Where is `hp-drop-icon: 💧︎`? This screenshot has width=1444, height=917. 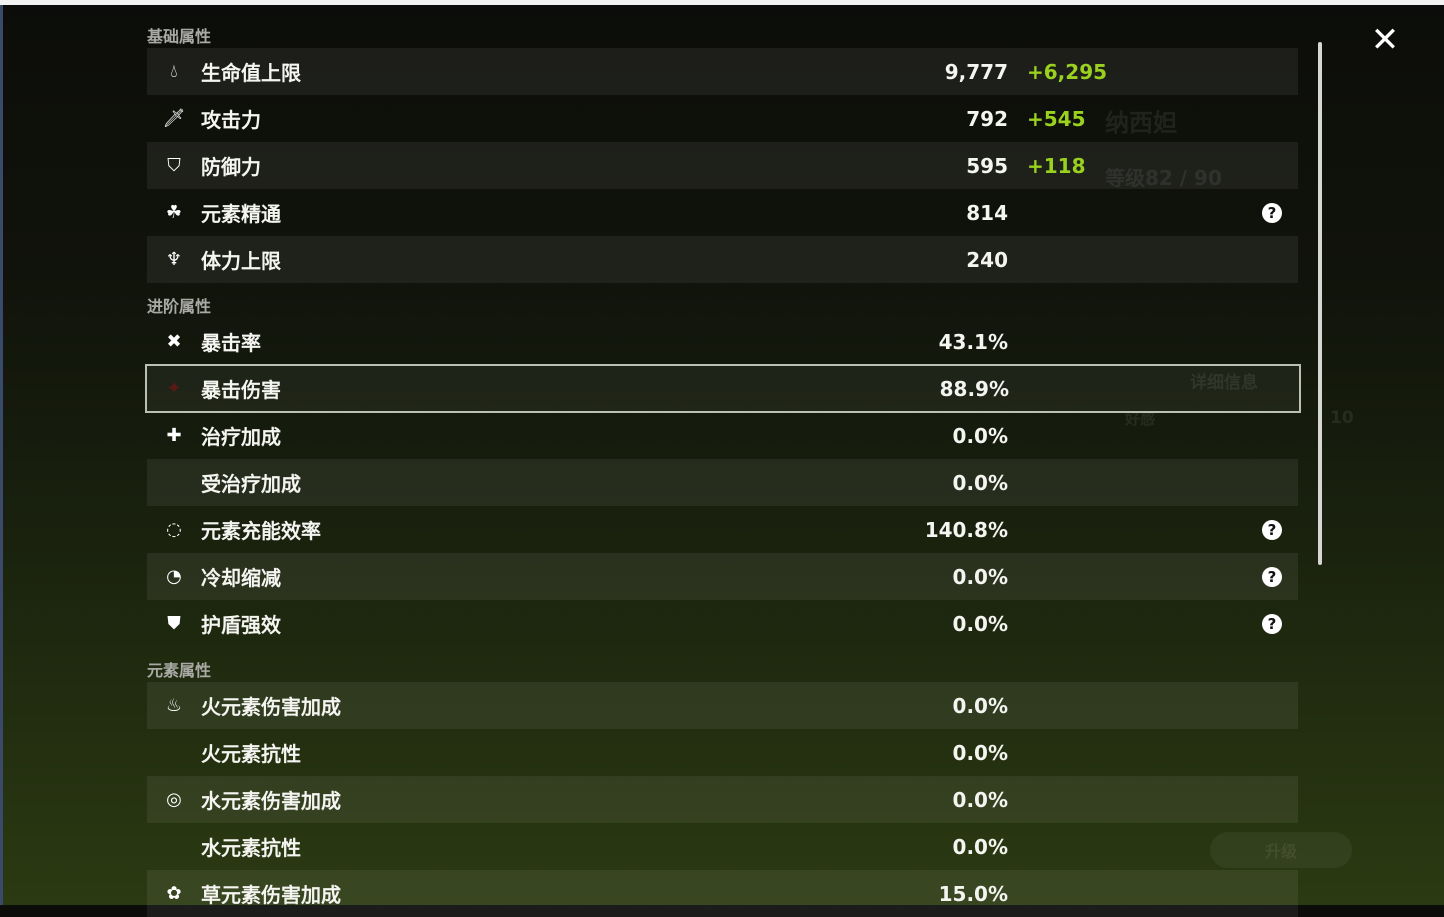 hp-drop-icon: 💧︎ is located at coordinates (174, 71).